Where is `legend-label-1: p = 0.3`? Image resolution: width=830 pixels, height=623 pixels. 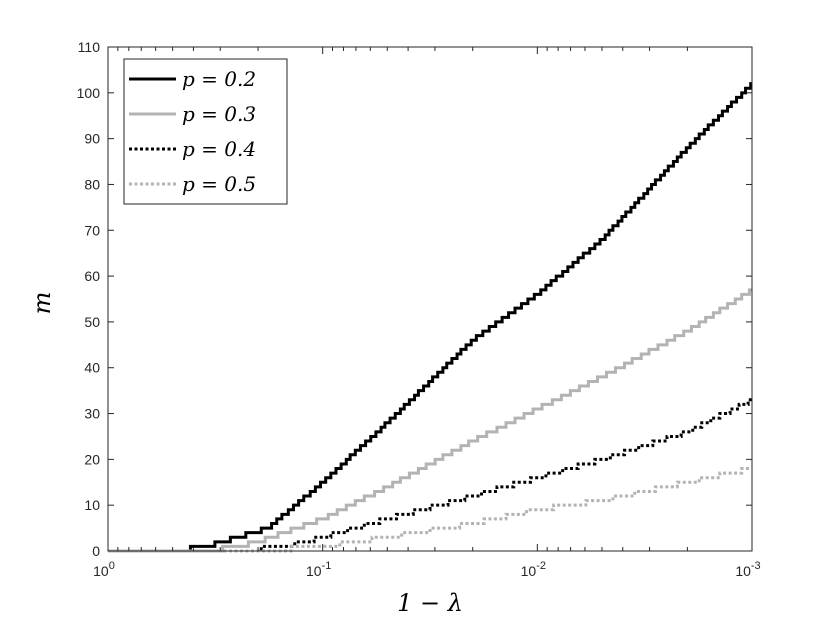 legend-label-1: p = 0.3 is located at coordinates (219, 114).